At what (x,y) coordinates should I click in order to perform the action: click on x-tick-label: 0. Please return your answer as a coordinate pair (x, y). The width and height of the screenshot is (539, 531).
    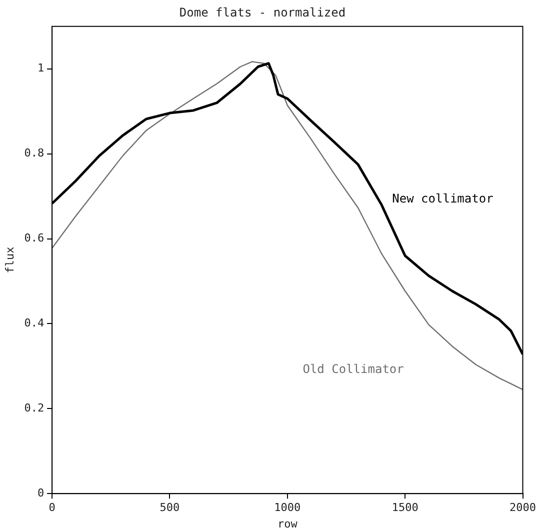
    Looking at the image, I should click on (52, 507).